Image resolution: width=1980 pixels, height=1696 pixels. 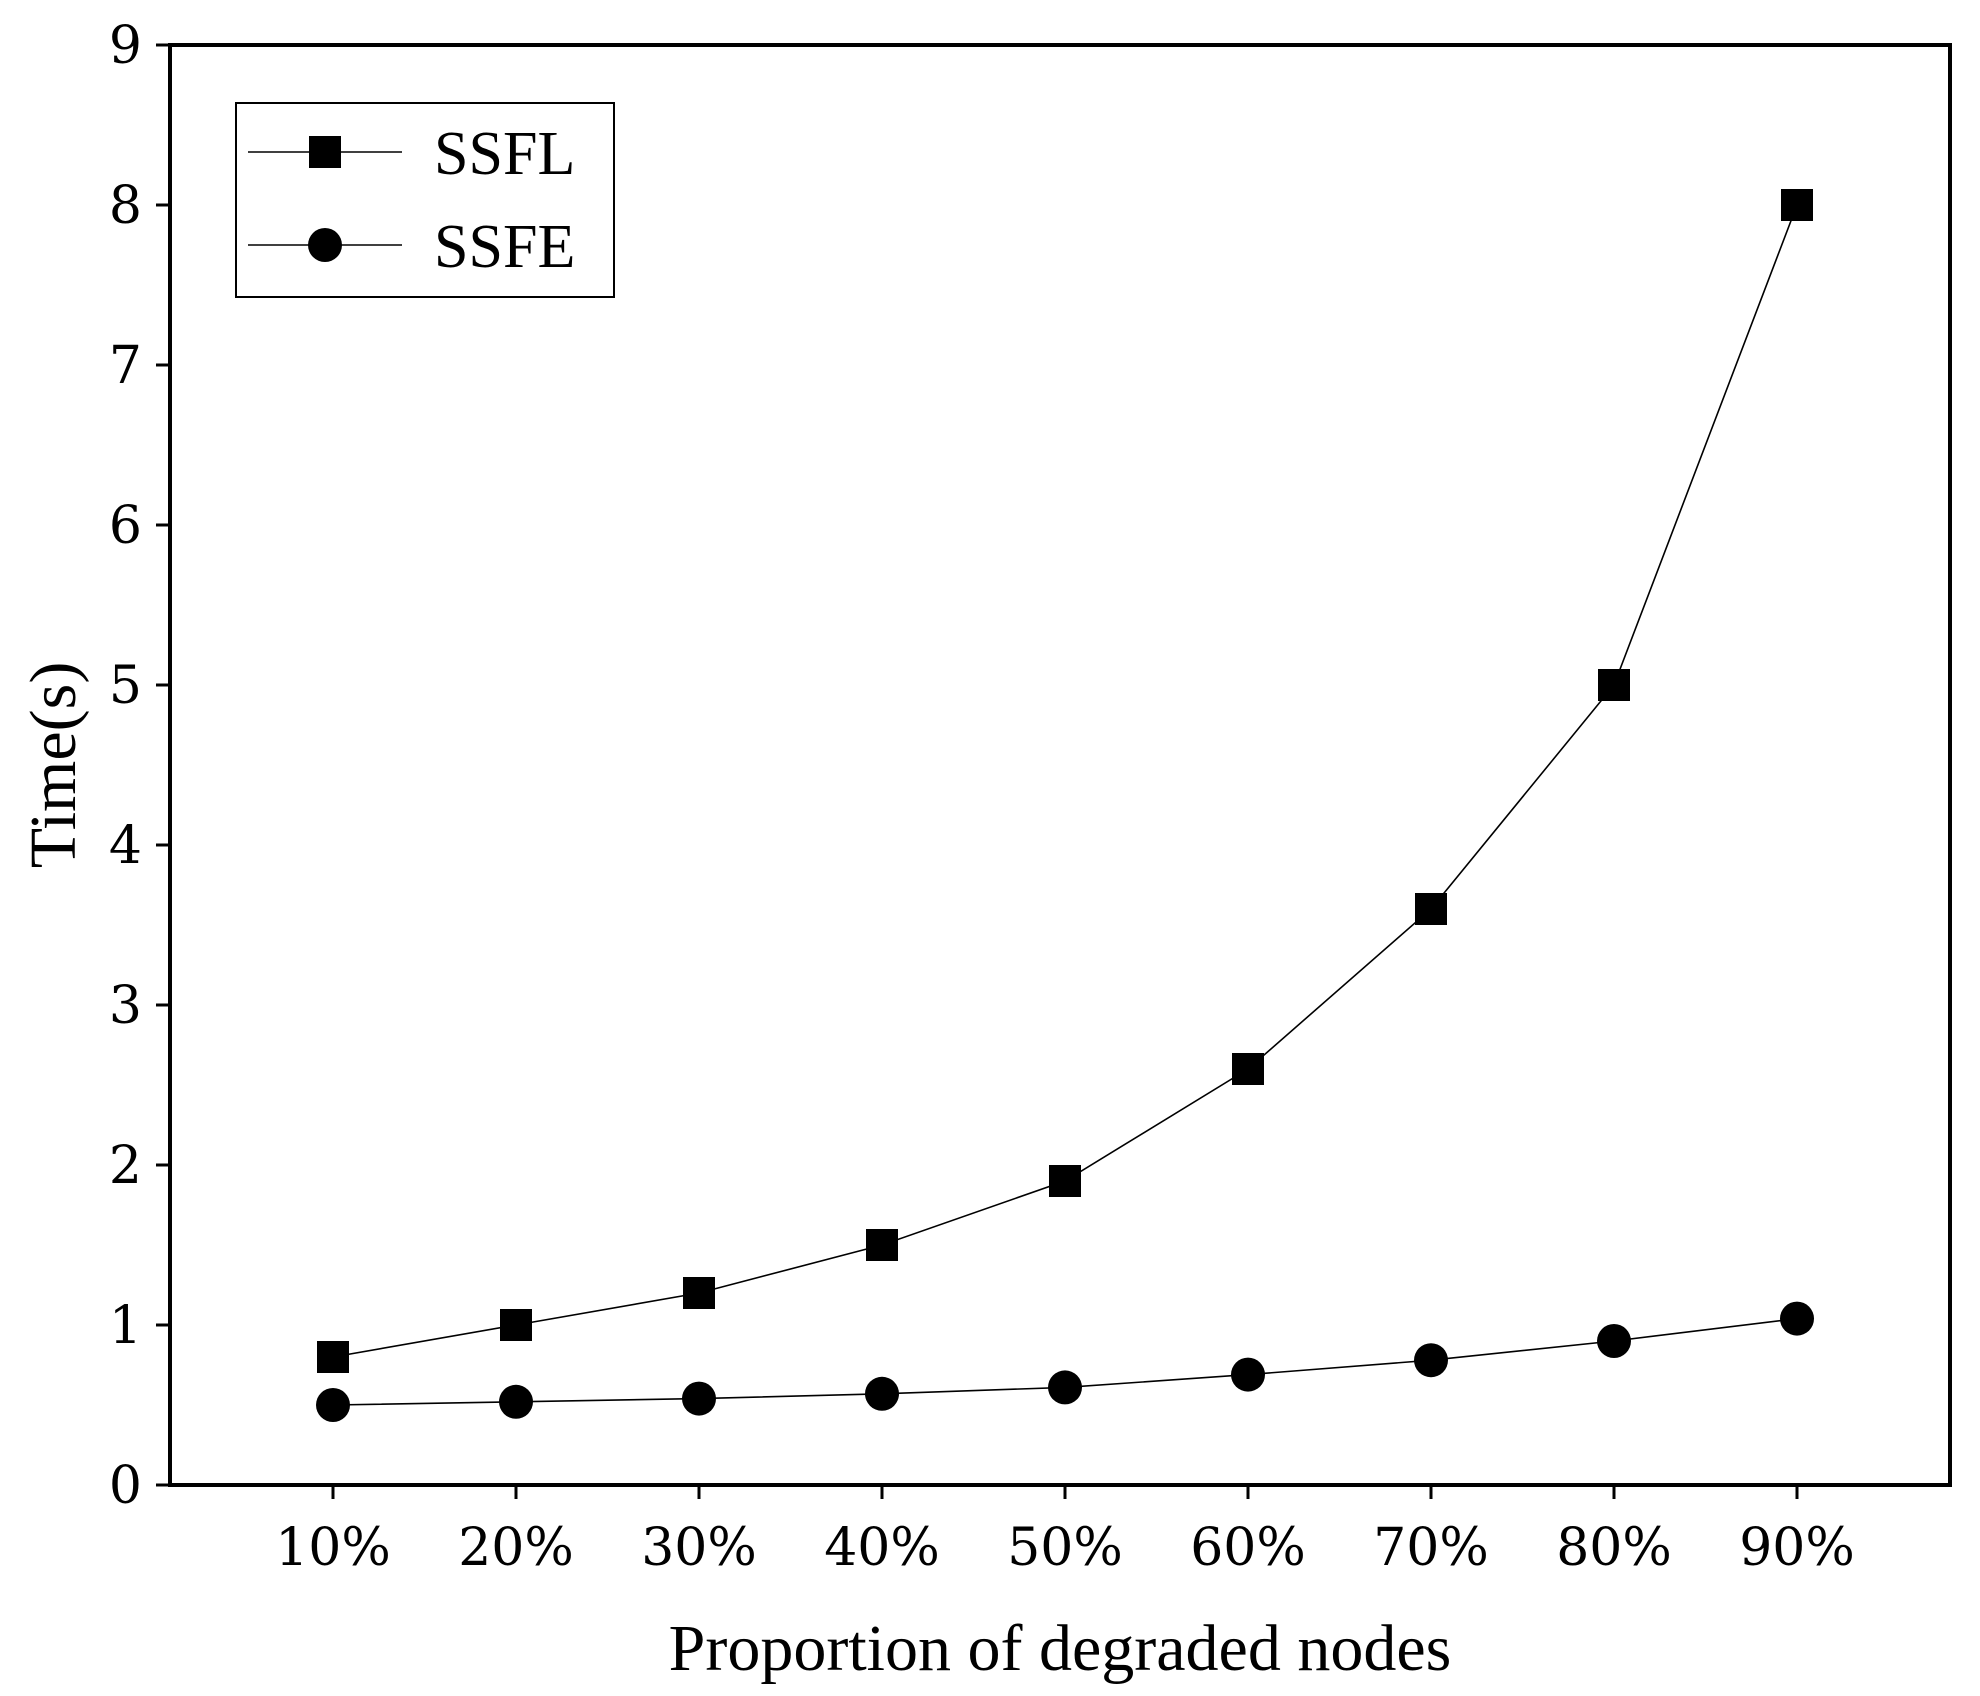 What do you see at coordinates (1614, 1548) in the screenshot?
I see `x-tick-label: 80%` at bounding box center [1614, 1548].